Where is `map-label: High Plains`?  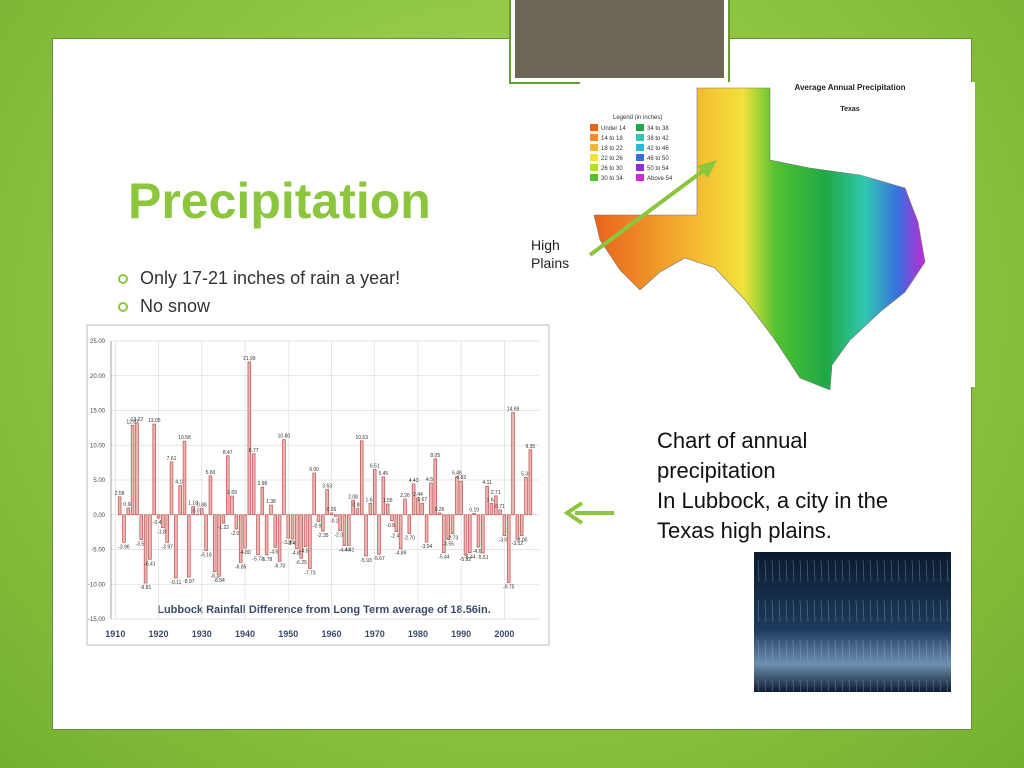 map-label: High Plains is located at coordinates (550, 254).